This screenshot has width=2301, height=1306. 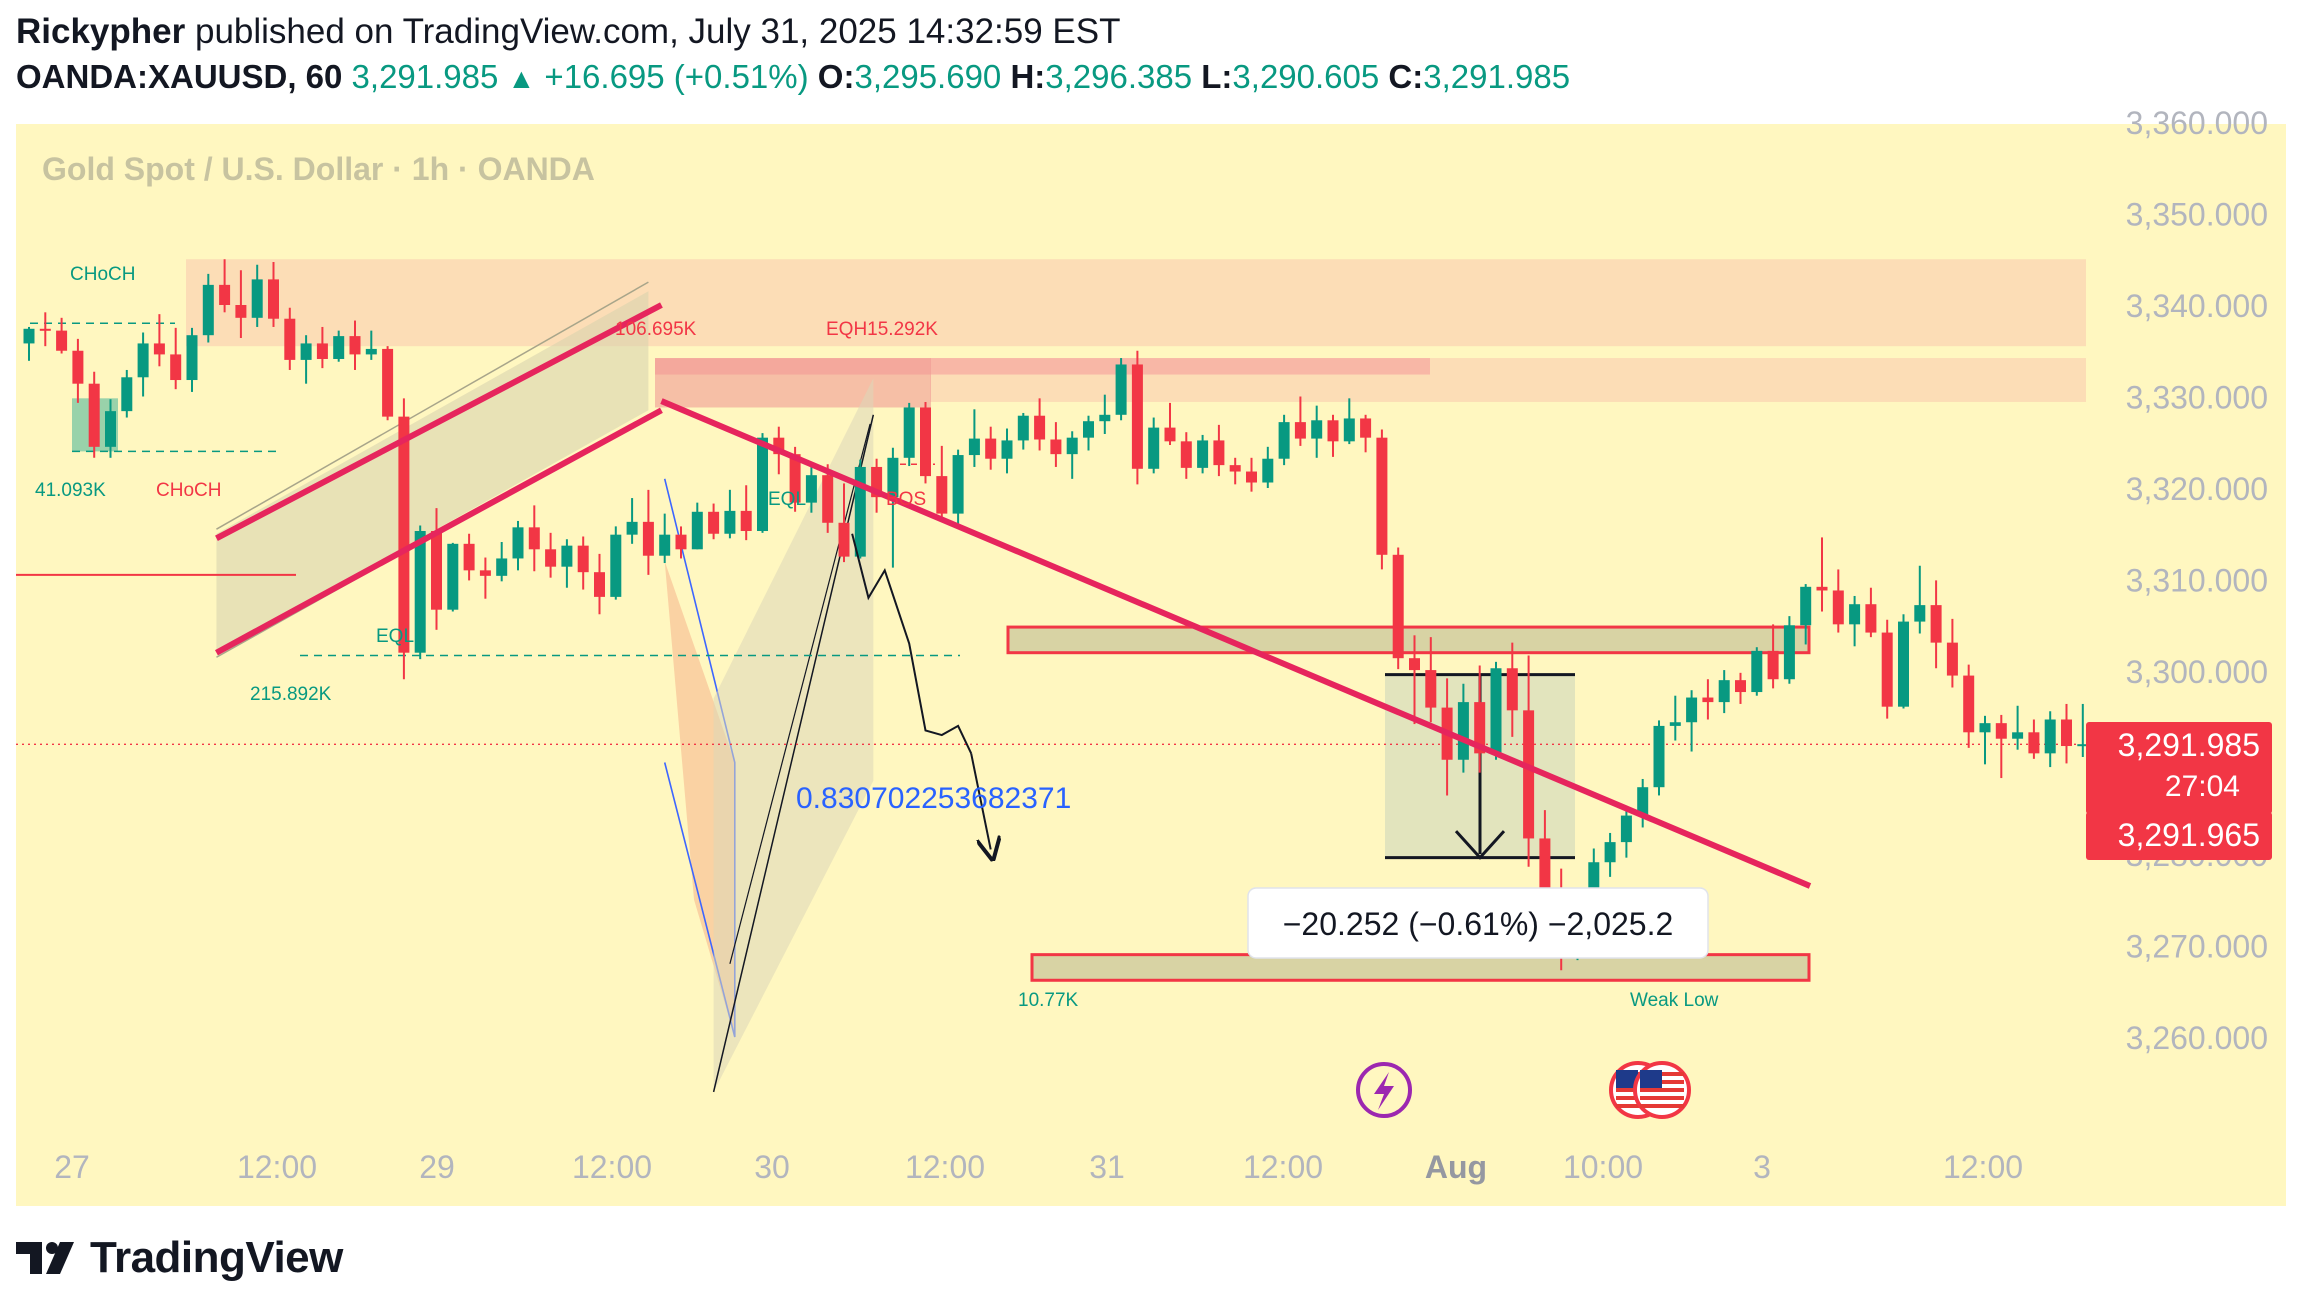 I want to click on weak-low-zone-box, so click(x=1420, y=967).